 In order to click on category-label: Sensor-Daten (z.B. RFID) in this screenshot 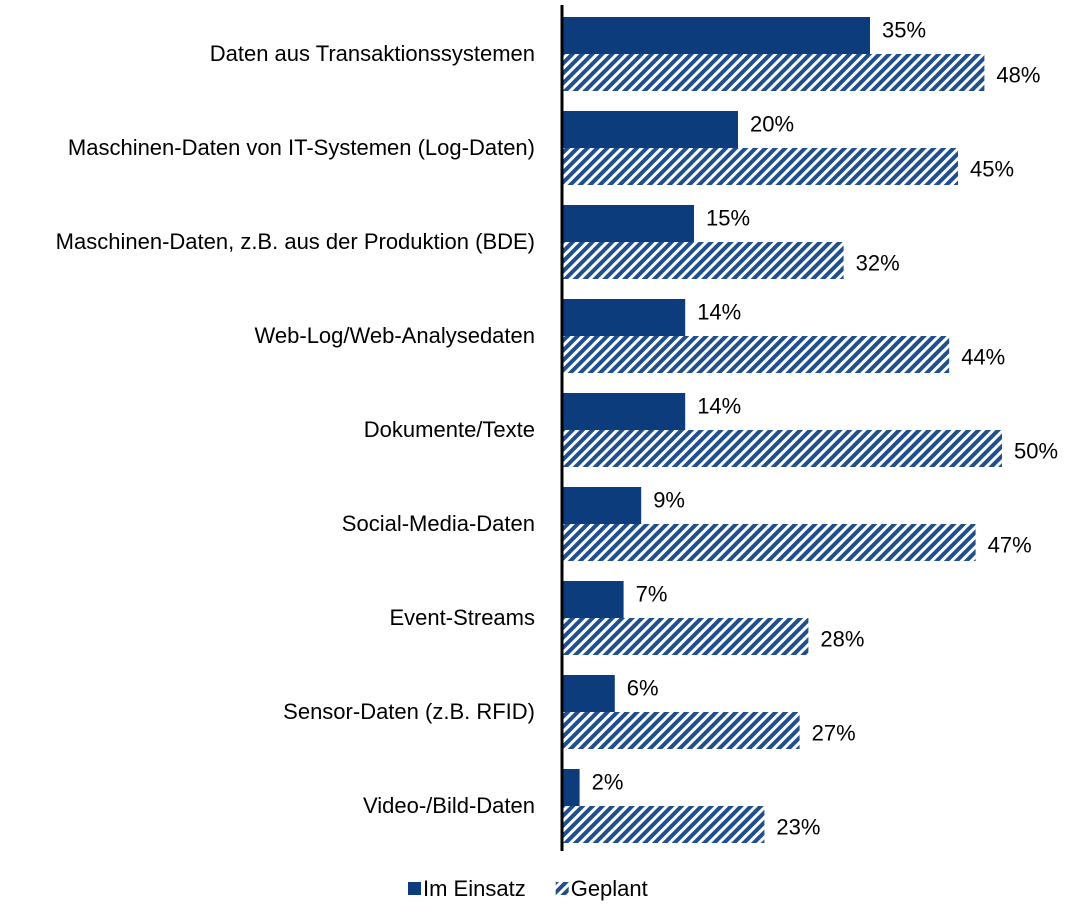, I will do `click(409, 711)`.